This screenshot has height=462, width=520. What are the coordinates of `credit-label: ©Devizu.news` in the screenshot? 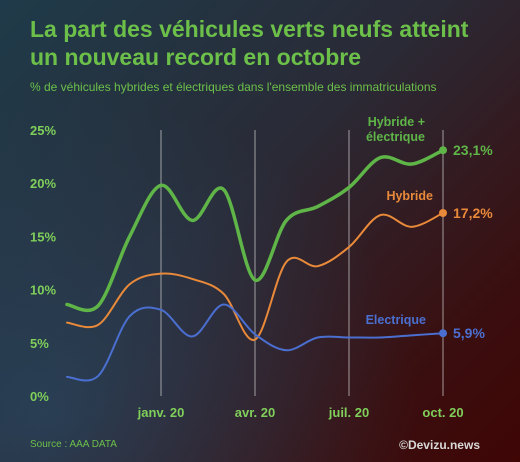 It's located at (439, 445).